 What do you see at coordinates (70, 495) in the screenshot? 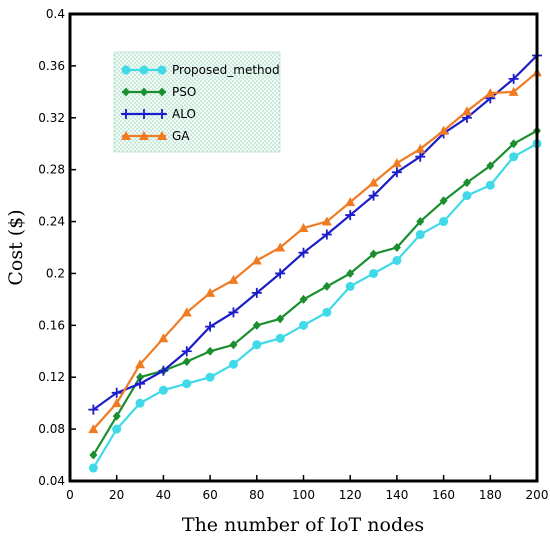
I see `x-tick-label: 0` at bounding box center [70, 495].